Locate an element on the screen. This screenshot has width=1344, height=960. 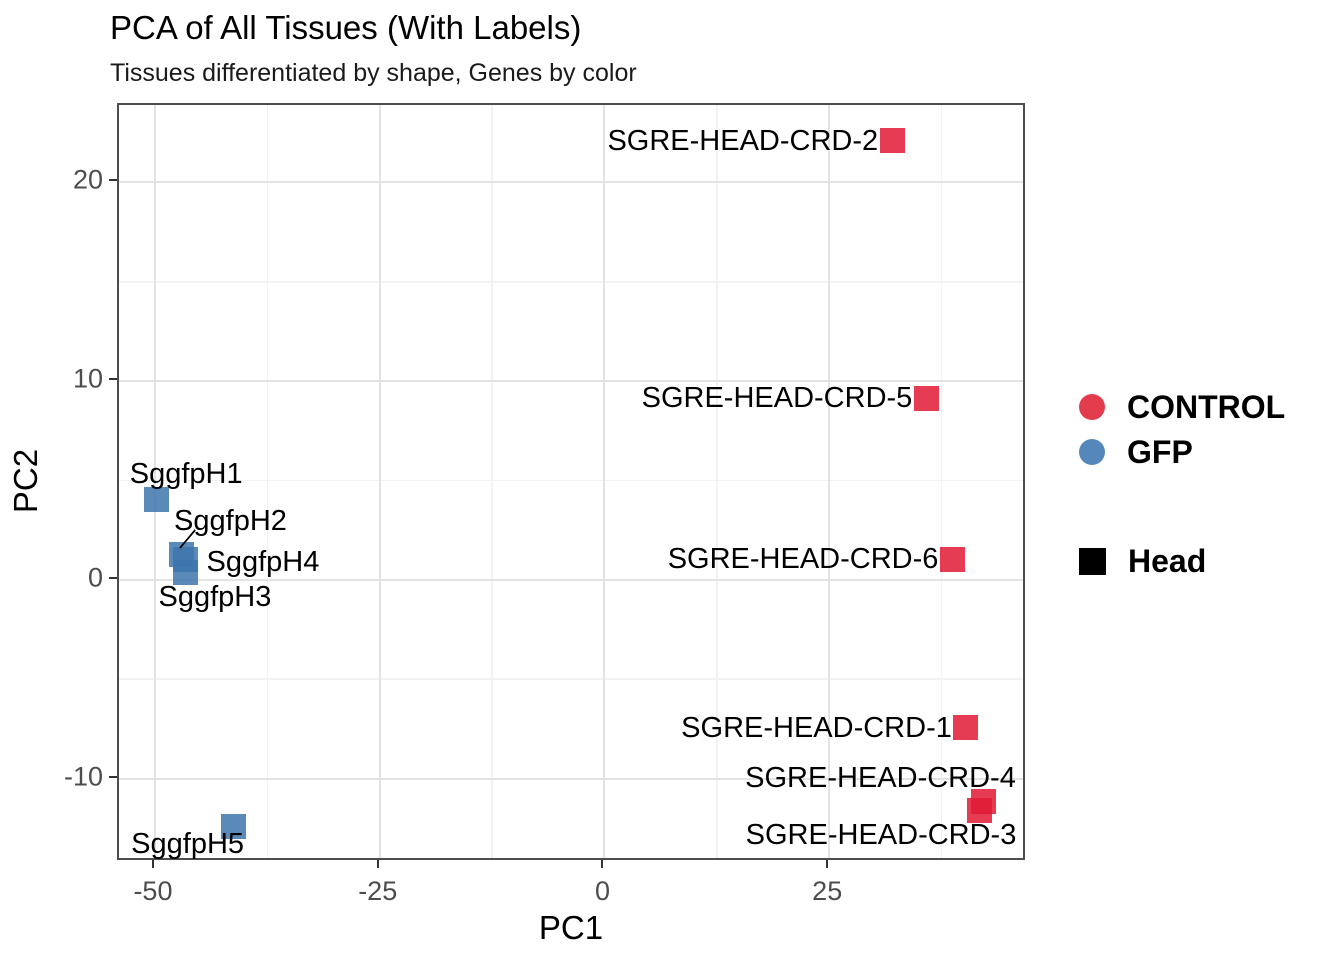
data-point-SggfpH5 is located at coordinates (233, 826).